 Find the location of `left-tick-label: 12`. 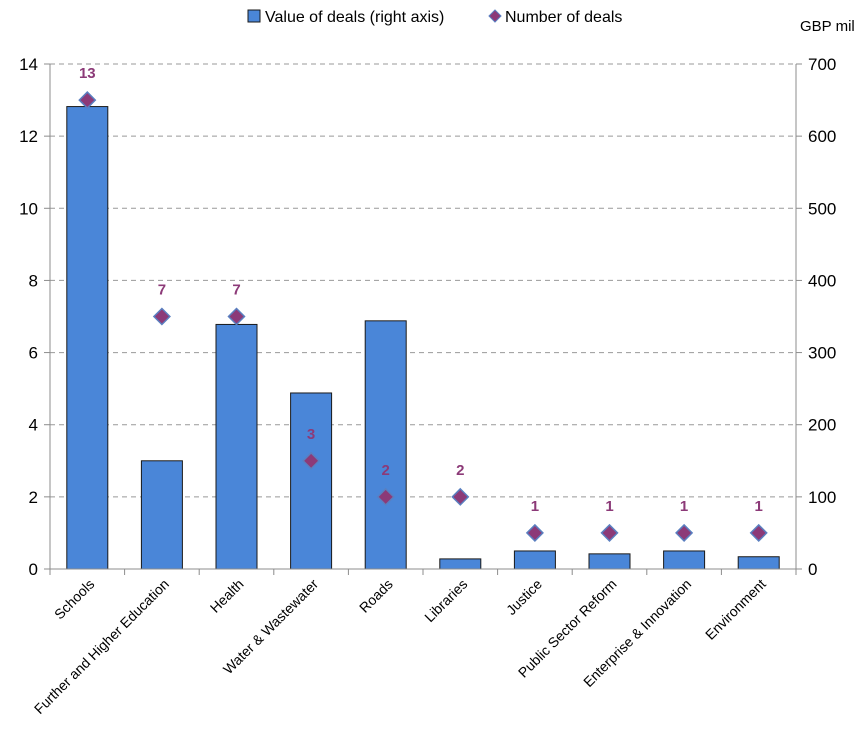

left-tick-label: 12 is located at coordinates (28, 136).